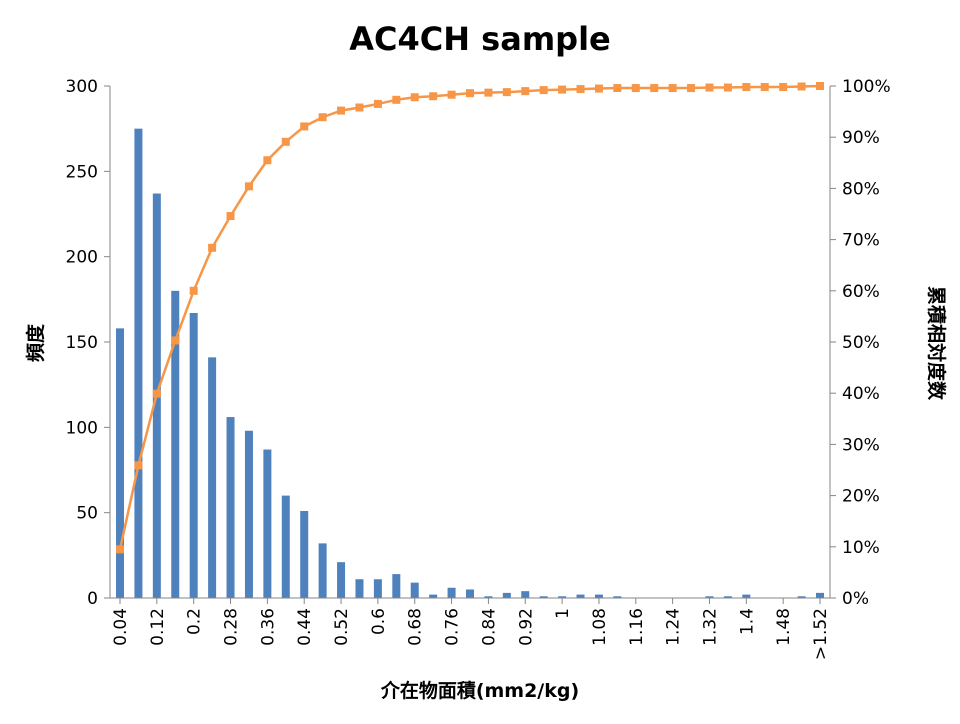 The height and width of the screenshot is (724, 960). Describe the element at coordinates (936, 343) in the screenshot. I see `y2-axis-label: 累積相対度数` at that location.